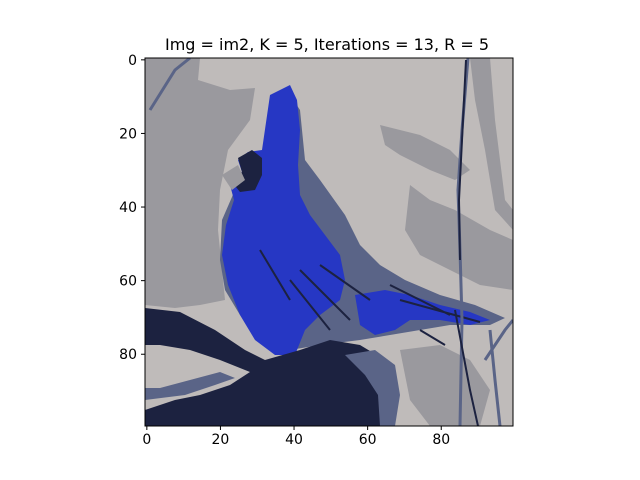  I want to click on y-axis: 0 20 40 60 80, so click(132, 208).